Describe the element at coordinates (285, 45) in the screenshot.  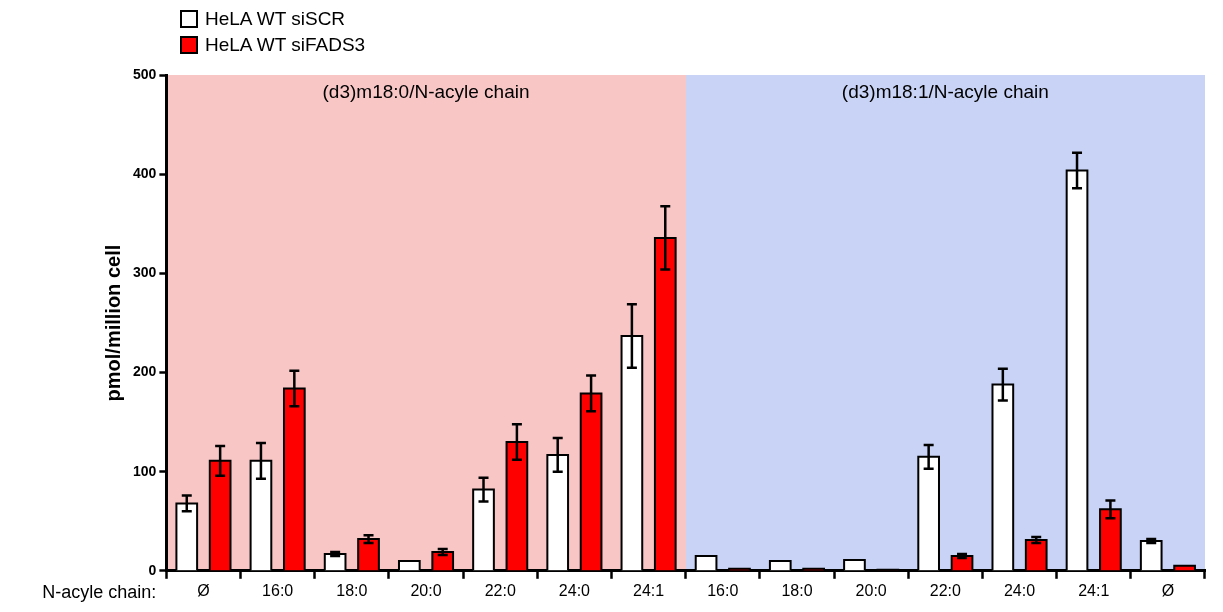
I see `legend-label: HeLA WT siFADS3` at that location.